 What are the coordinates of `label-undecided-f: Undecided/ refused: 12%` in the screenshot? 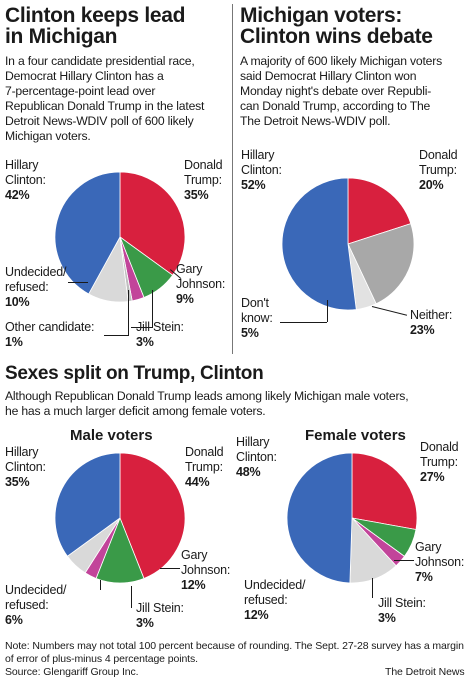 It's located at (274, 600).